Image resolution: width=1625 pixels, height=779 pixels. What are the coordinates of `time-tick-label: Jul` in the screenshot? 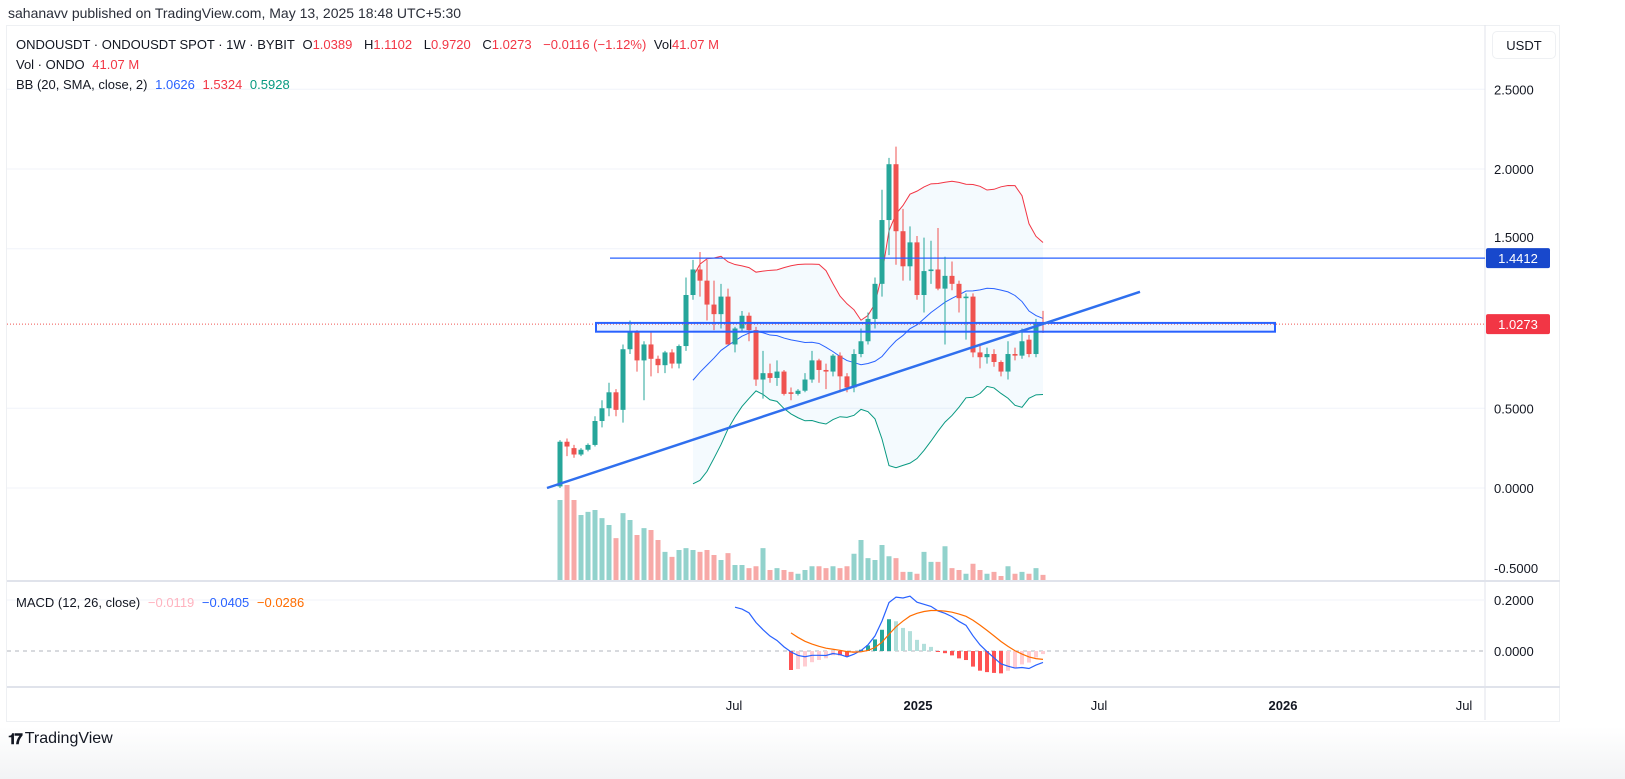 It's located at (734, 705).